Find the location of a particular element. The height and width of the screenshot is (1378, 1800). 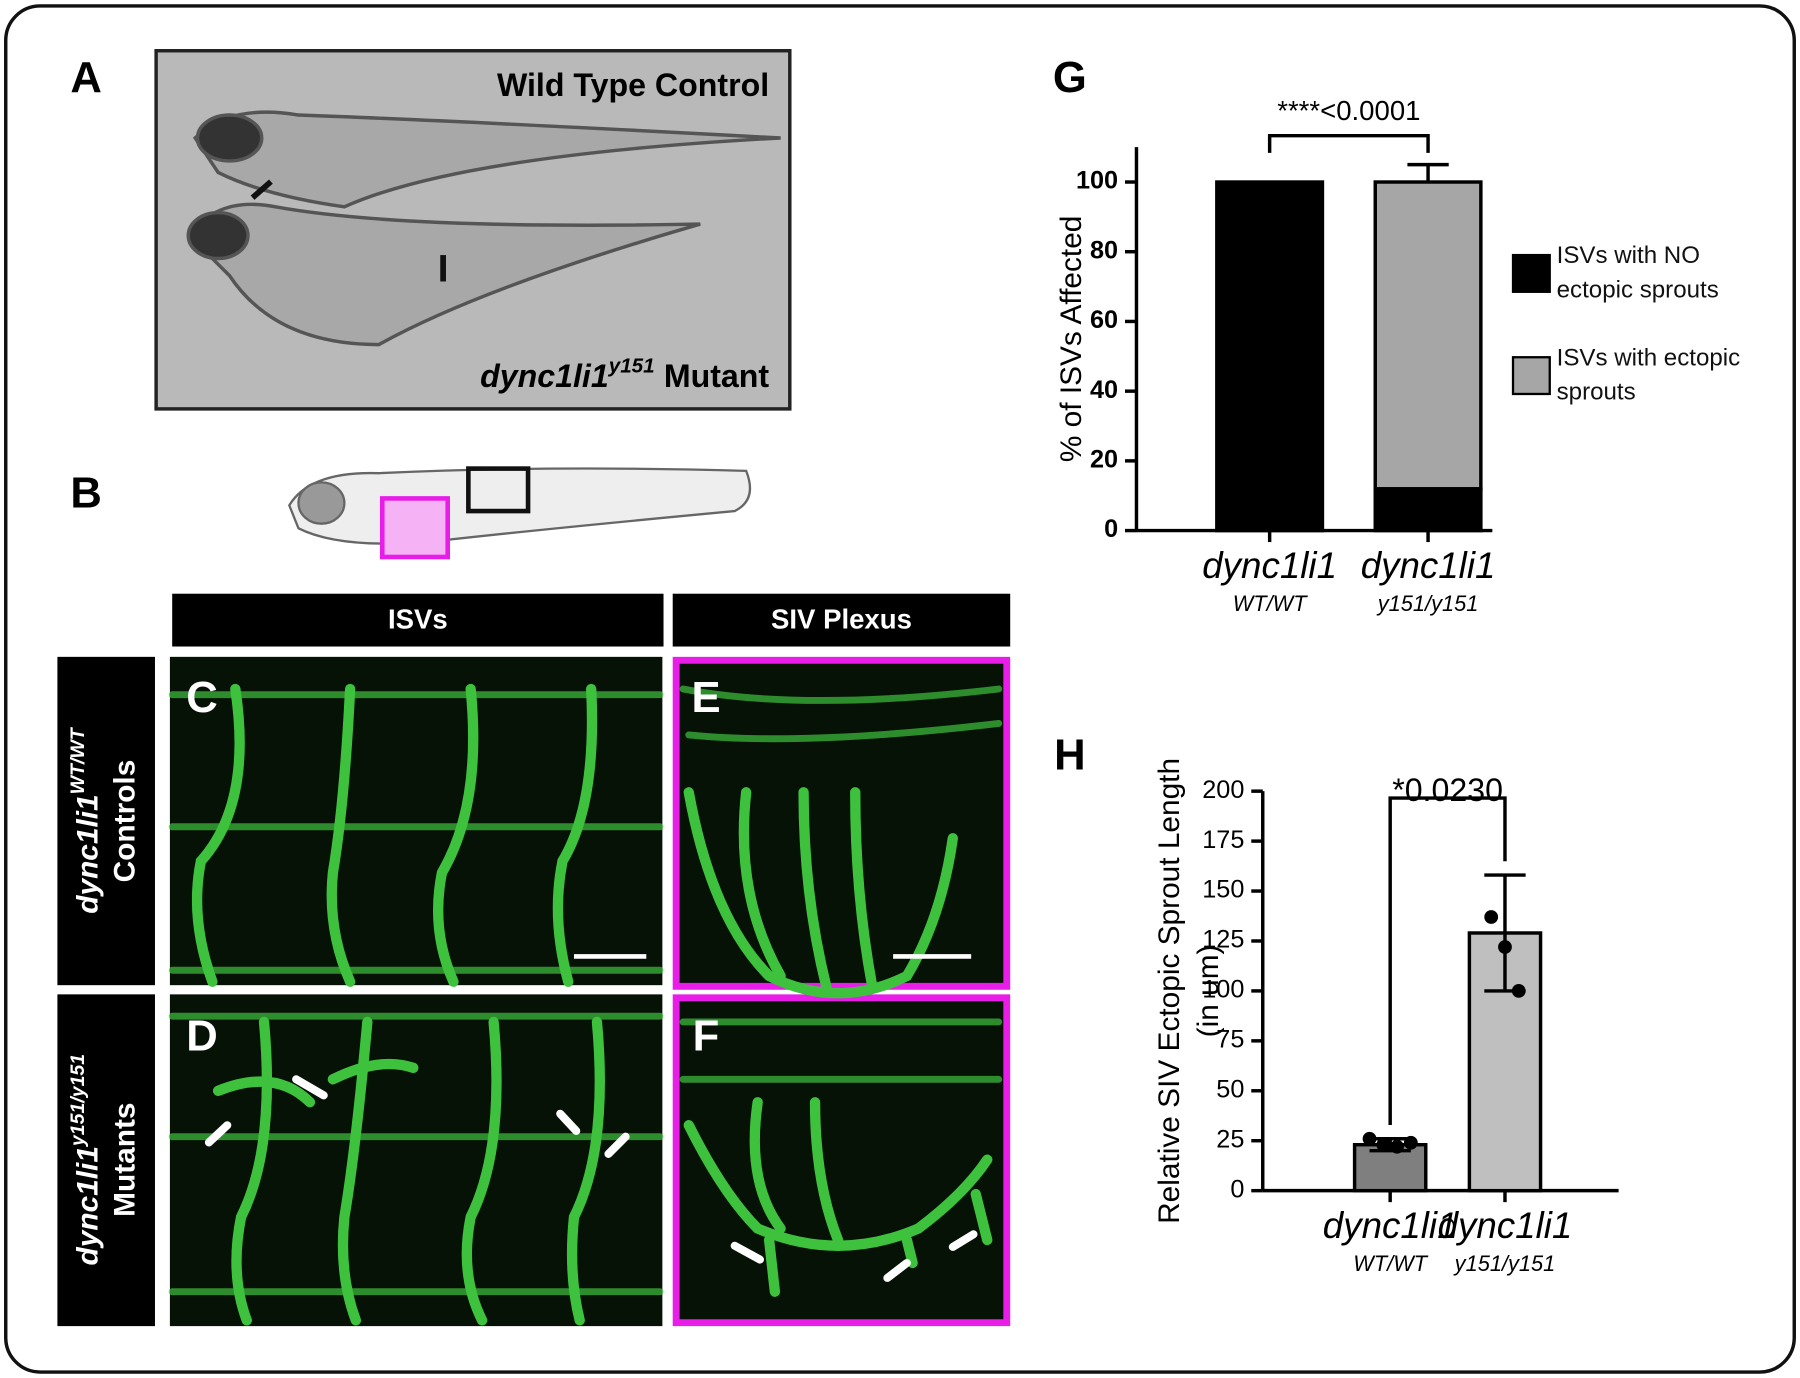

y-tick-label: 175 is located at coordinates (1223, 840).